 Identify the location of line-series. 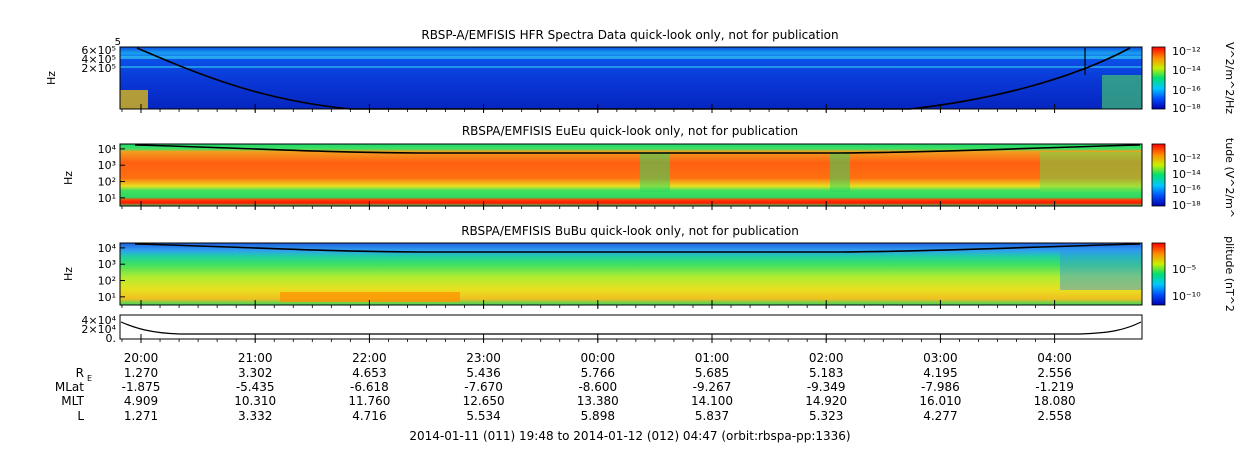
(631, 328).